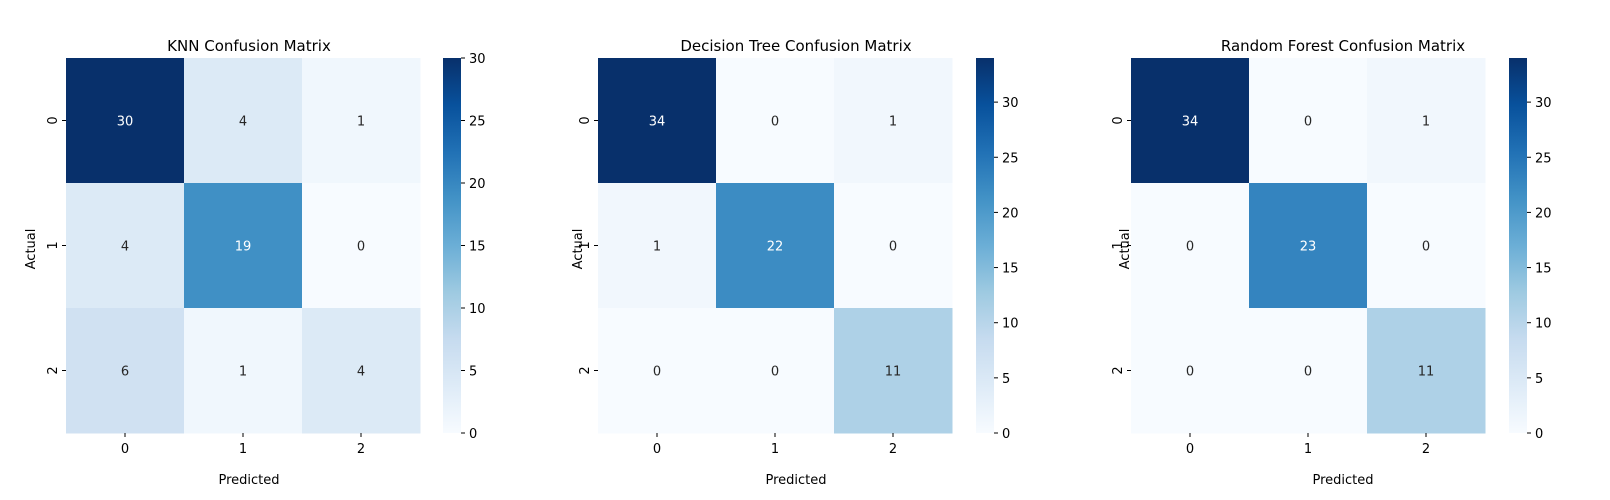 Image resolution: width=1610 pixels, height=500 pixels. What do you see at coordinates (1530, 250) in the screenshot?
I see `random-forest-colorbar: 0 5 10 15 20 25 30` at bounding box center [1530, 250].